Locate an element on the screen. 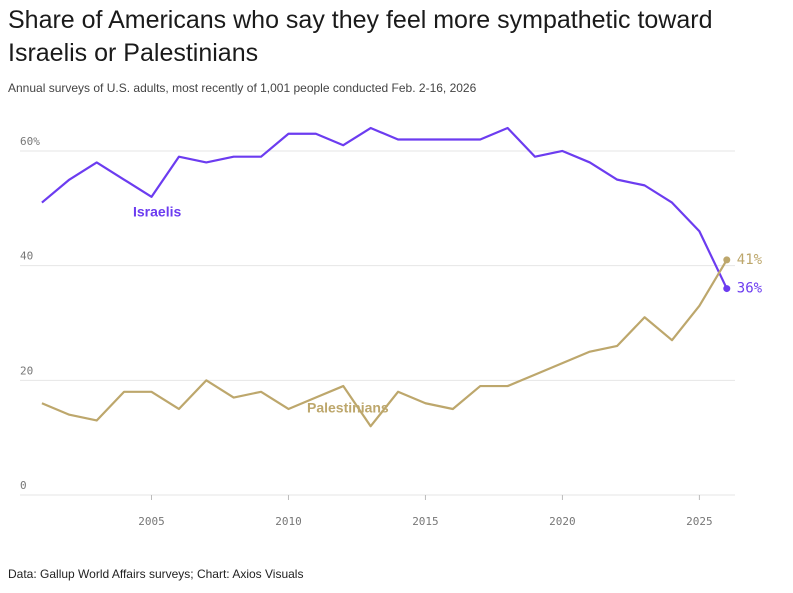 Image resolution: width=793 pixels, height=593 pixels. y-tick-label: 40 is located at coordinates (26, 256).